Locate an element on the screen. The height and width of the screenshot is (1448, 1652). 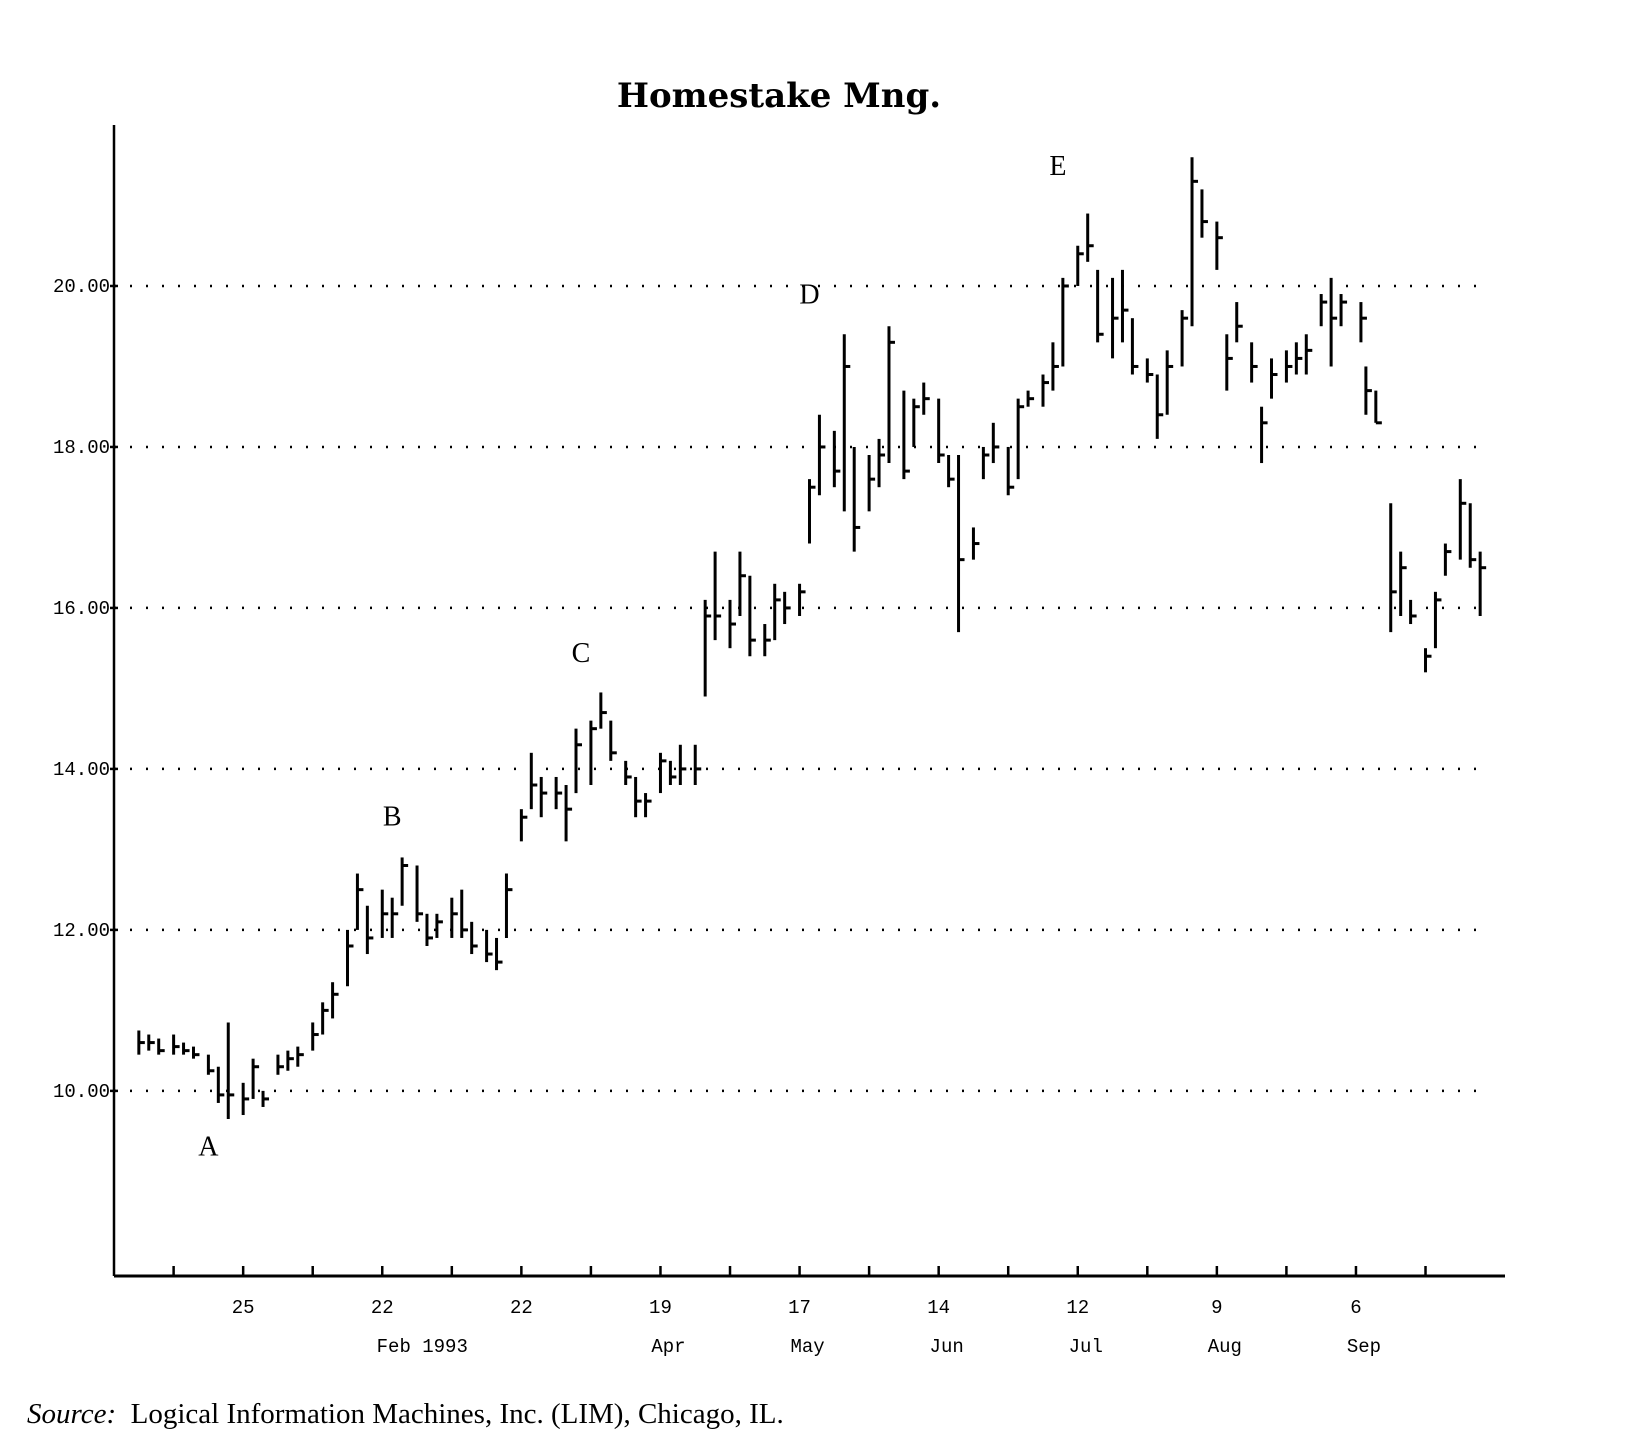
x-month-label: Aug is located at coordinates (1225, 1347).